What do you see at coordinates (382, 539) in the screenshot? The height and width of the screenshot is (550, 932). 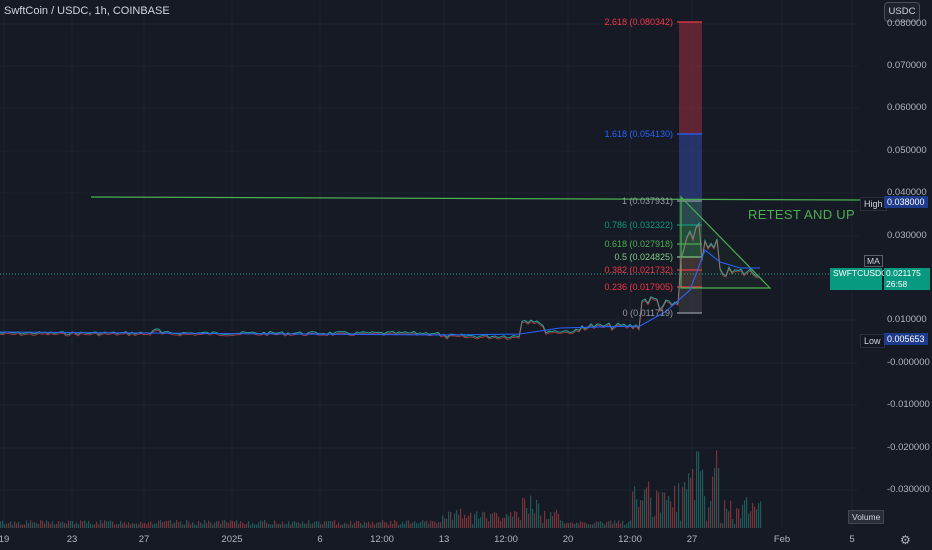 I see `x-tick-label: 12:00` at bounding box center [382, 539].